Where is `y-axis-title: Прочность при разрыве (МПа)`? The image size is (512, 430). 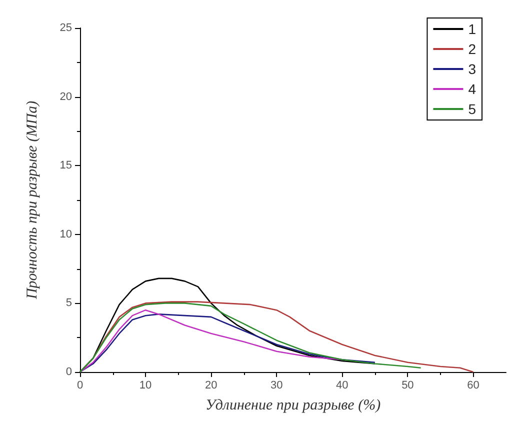 y-axis-title: Прочность при разрыве (МПа) is located at coordinates (32, 200).